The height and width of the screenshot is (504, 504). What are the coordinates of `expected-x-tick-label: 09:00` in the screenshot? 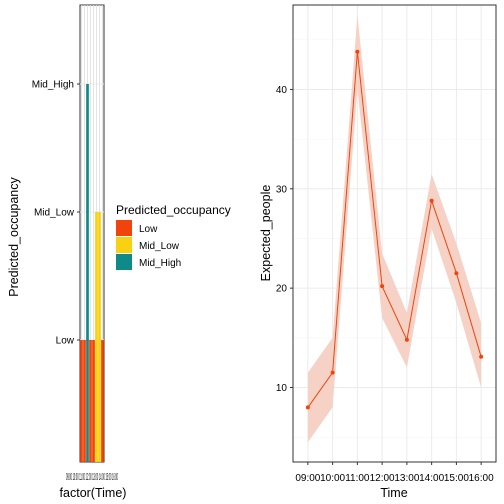 It's located at (307, 478).